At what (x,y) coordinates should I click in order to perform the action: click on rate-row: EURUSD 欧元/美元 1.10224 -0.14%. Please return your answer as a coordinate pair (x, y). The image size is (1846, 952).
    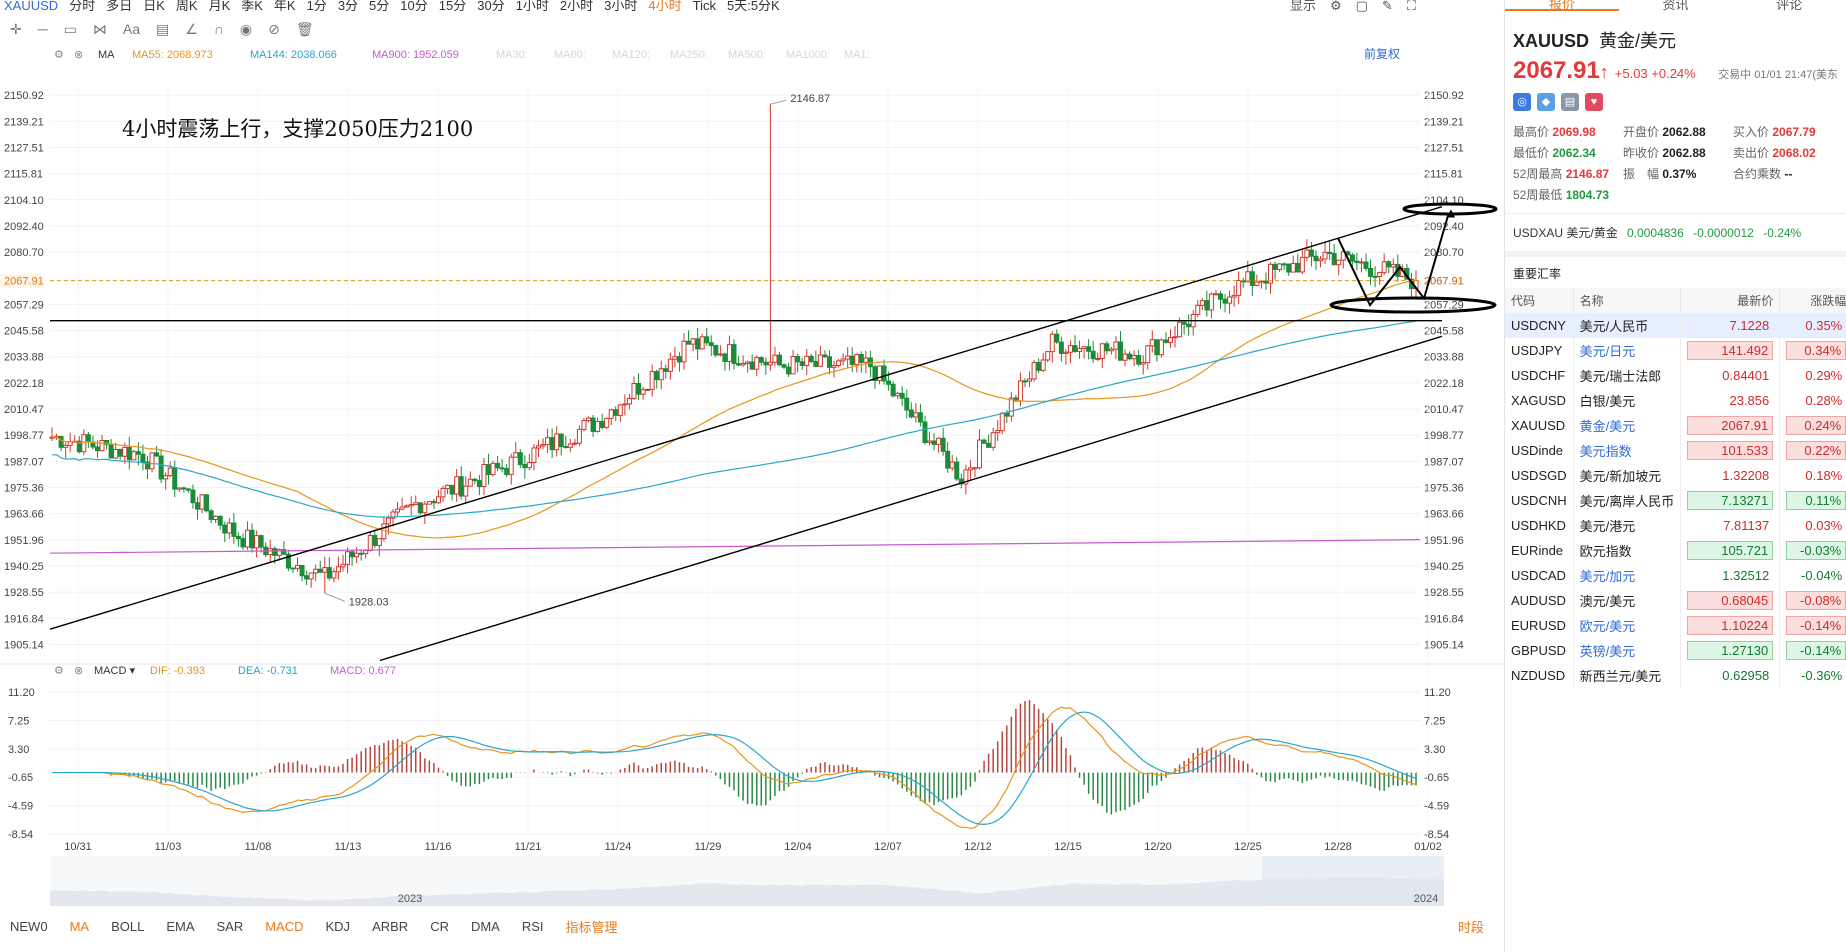
    Looking at the image, I should click on (1675, 625).